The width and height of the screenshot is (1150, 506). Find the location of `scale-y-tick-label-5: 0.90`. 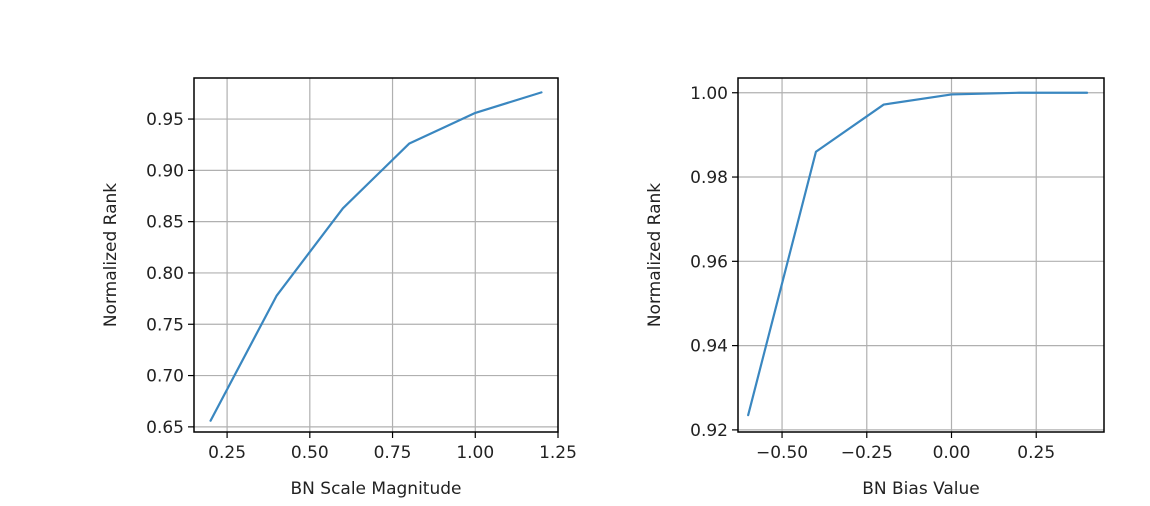

scale-y-tick-label-5: 0.90 is located at coordinates (165, 171).